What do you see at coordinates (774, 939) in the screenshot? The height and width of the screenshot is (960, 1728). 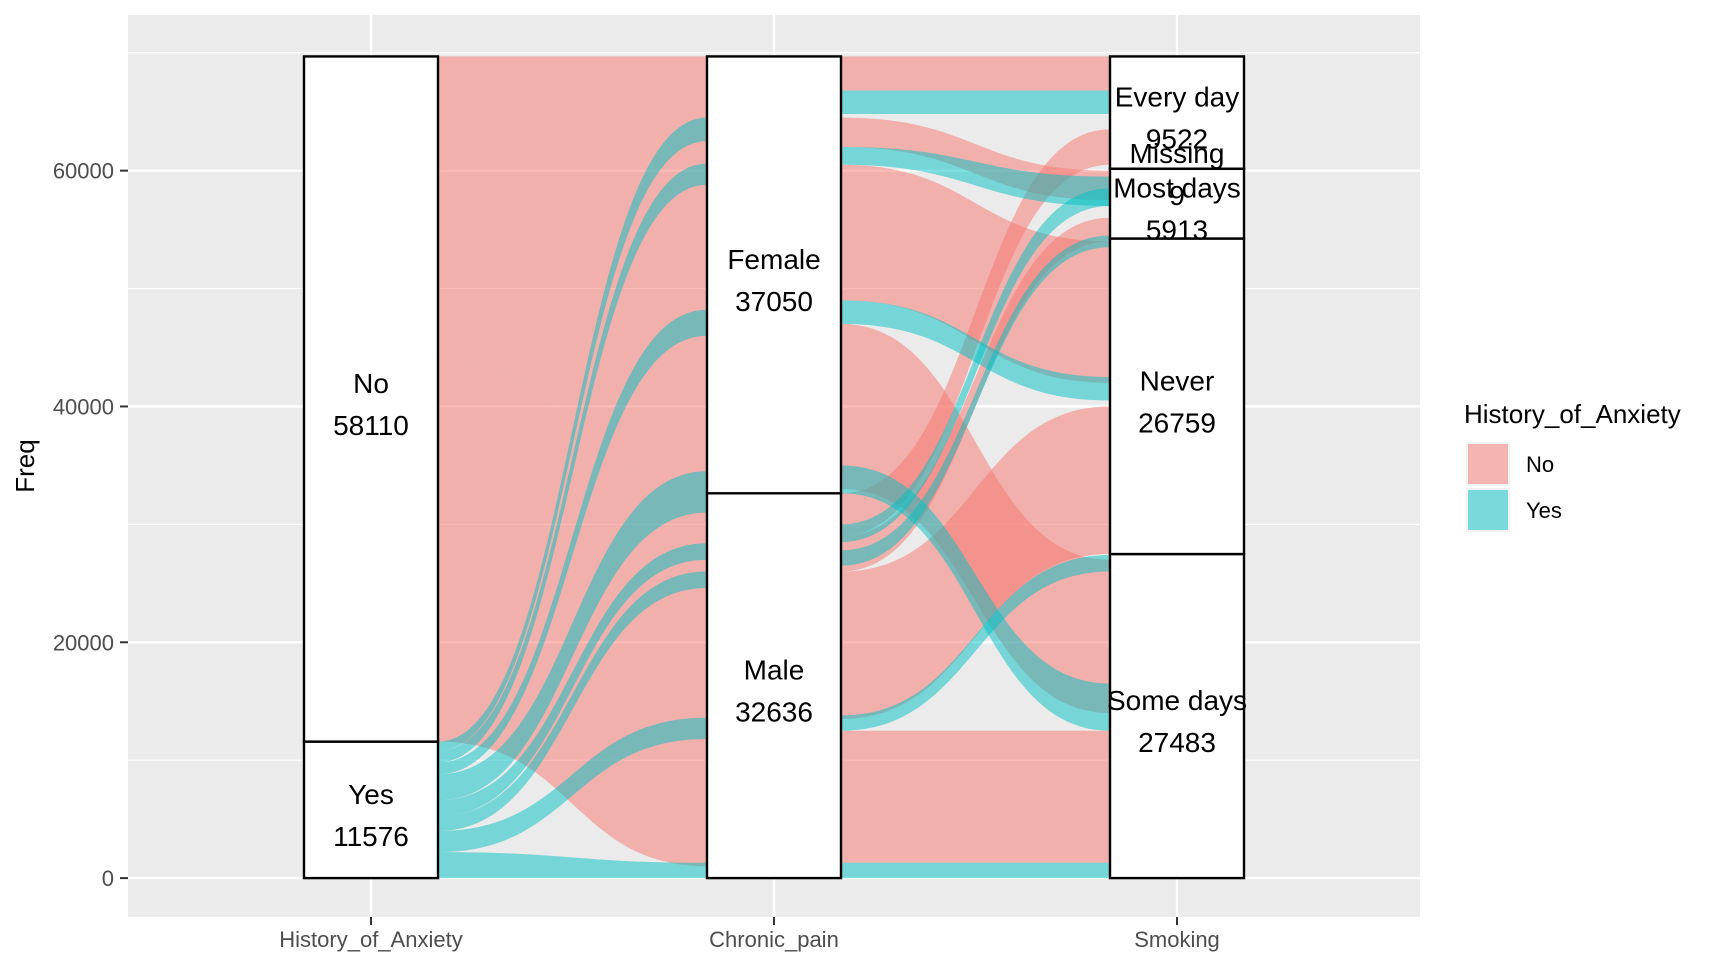 I see `x-tick-label: Chronic_pain` at bounding box center [774, 939].